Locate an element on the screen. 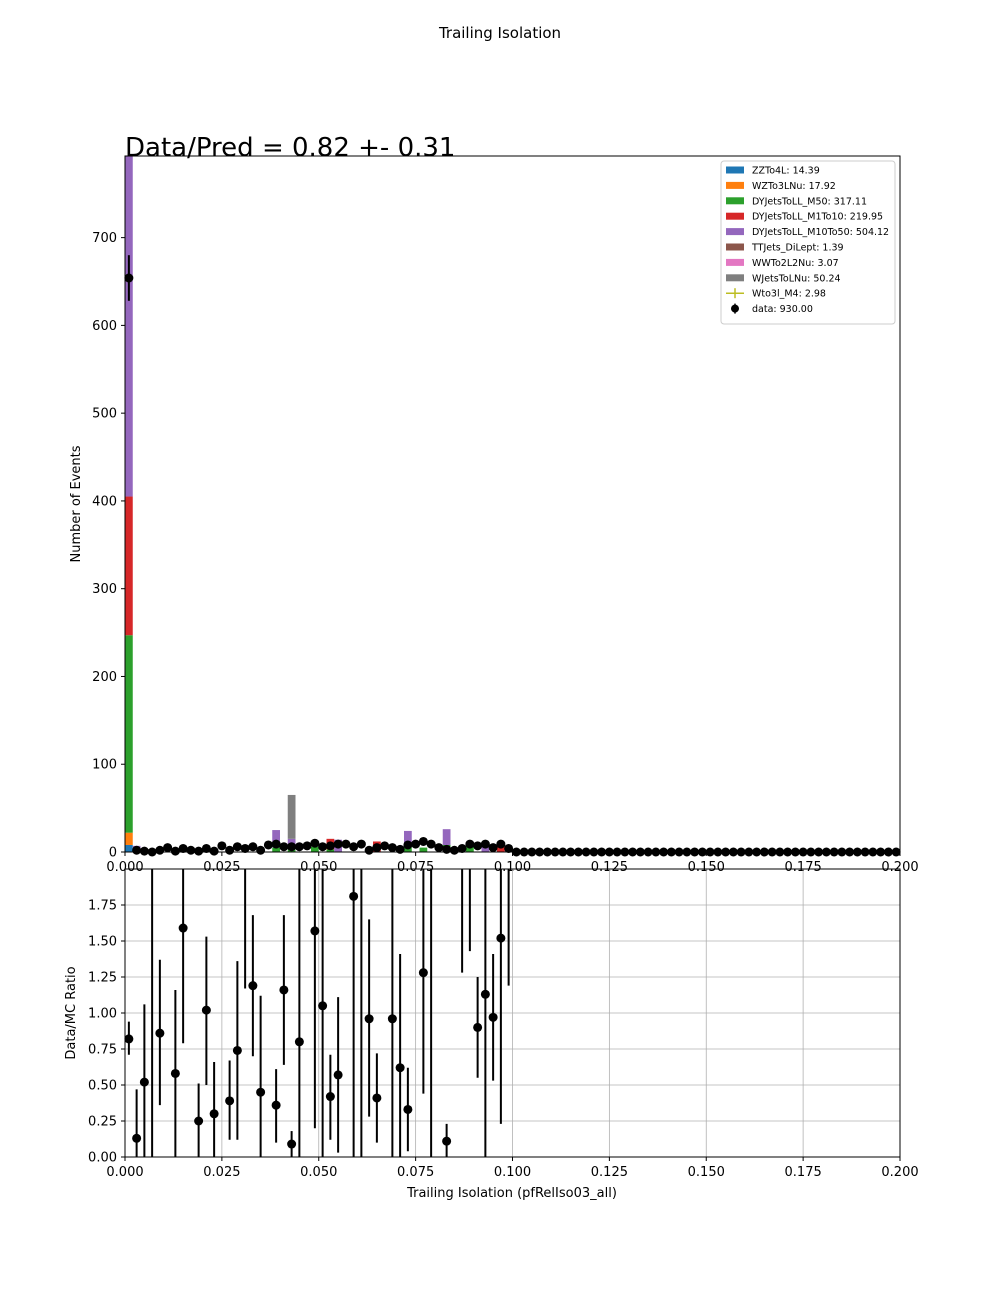 This screenshot has height=1300, width=1000. y-tick-label: 300 is located at coordinates (104, 589).